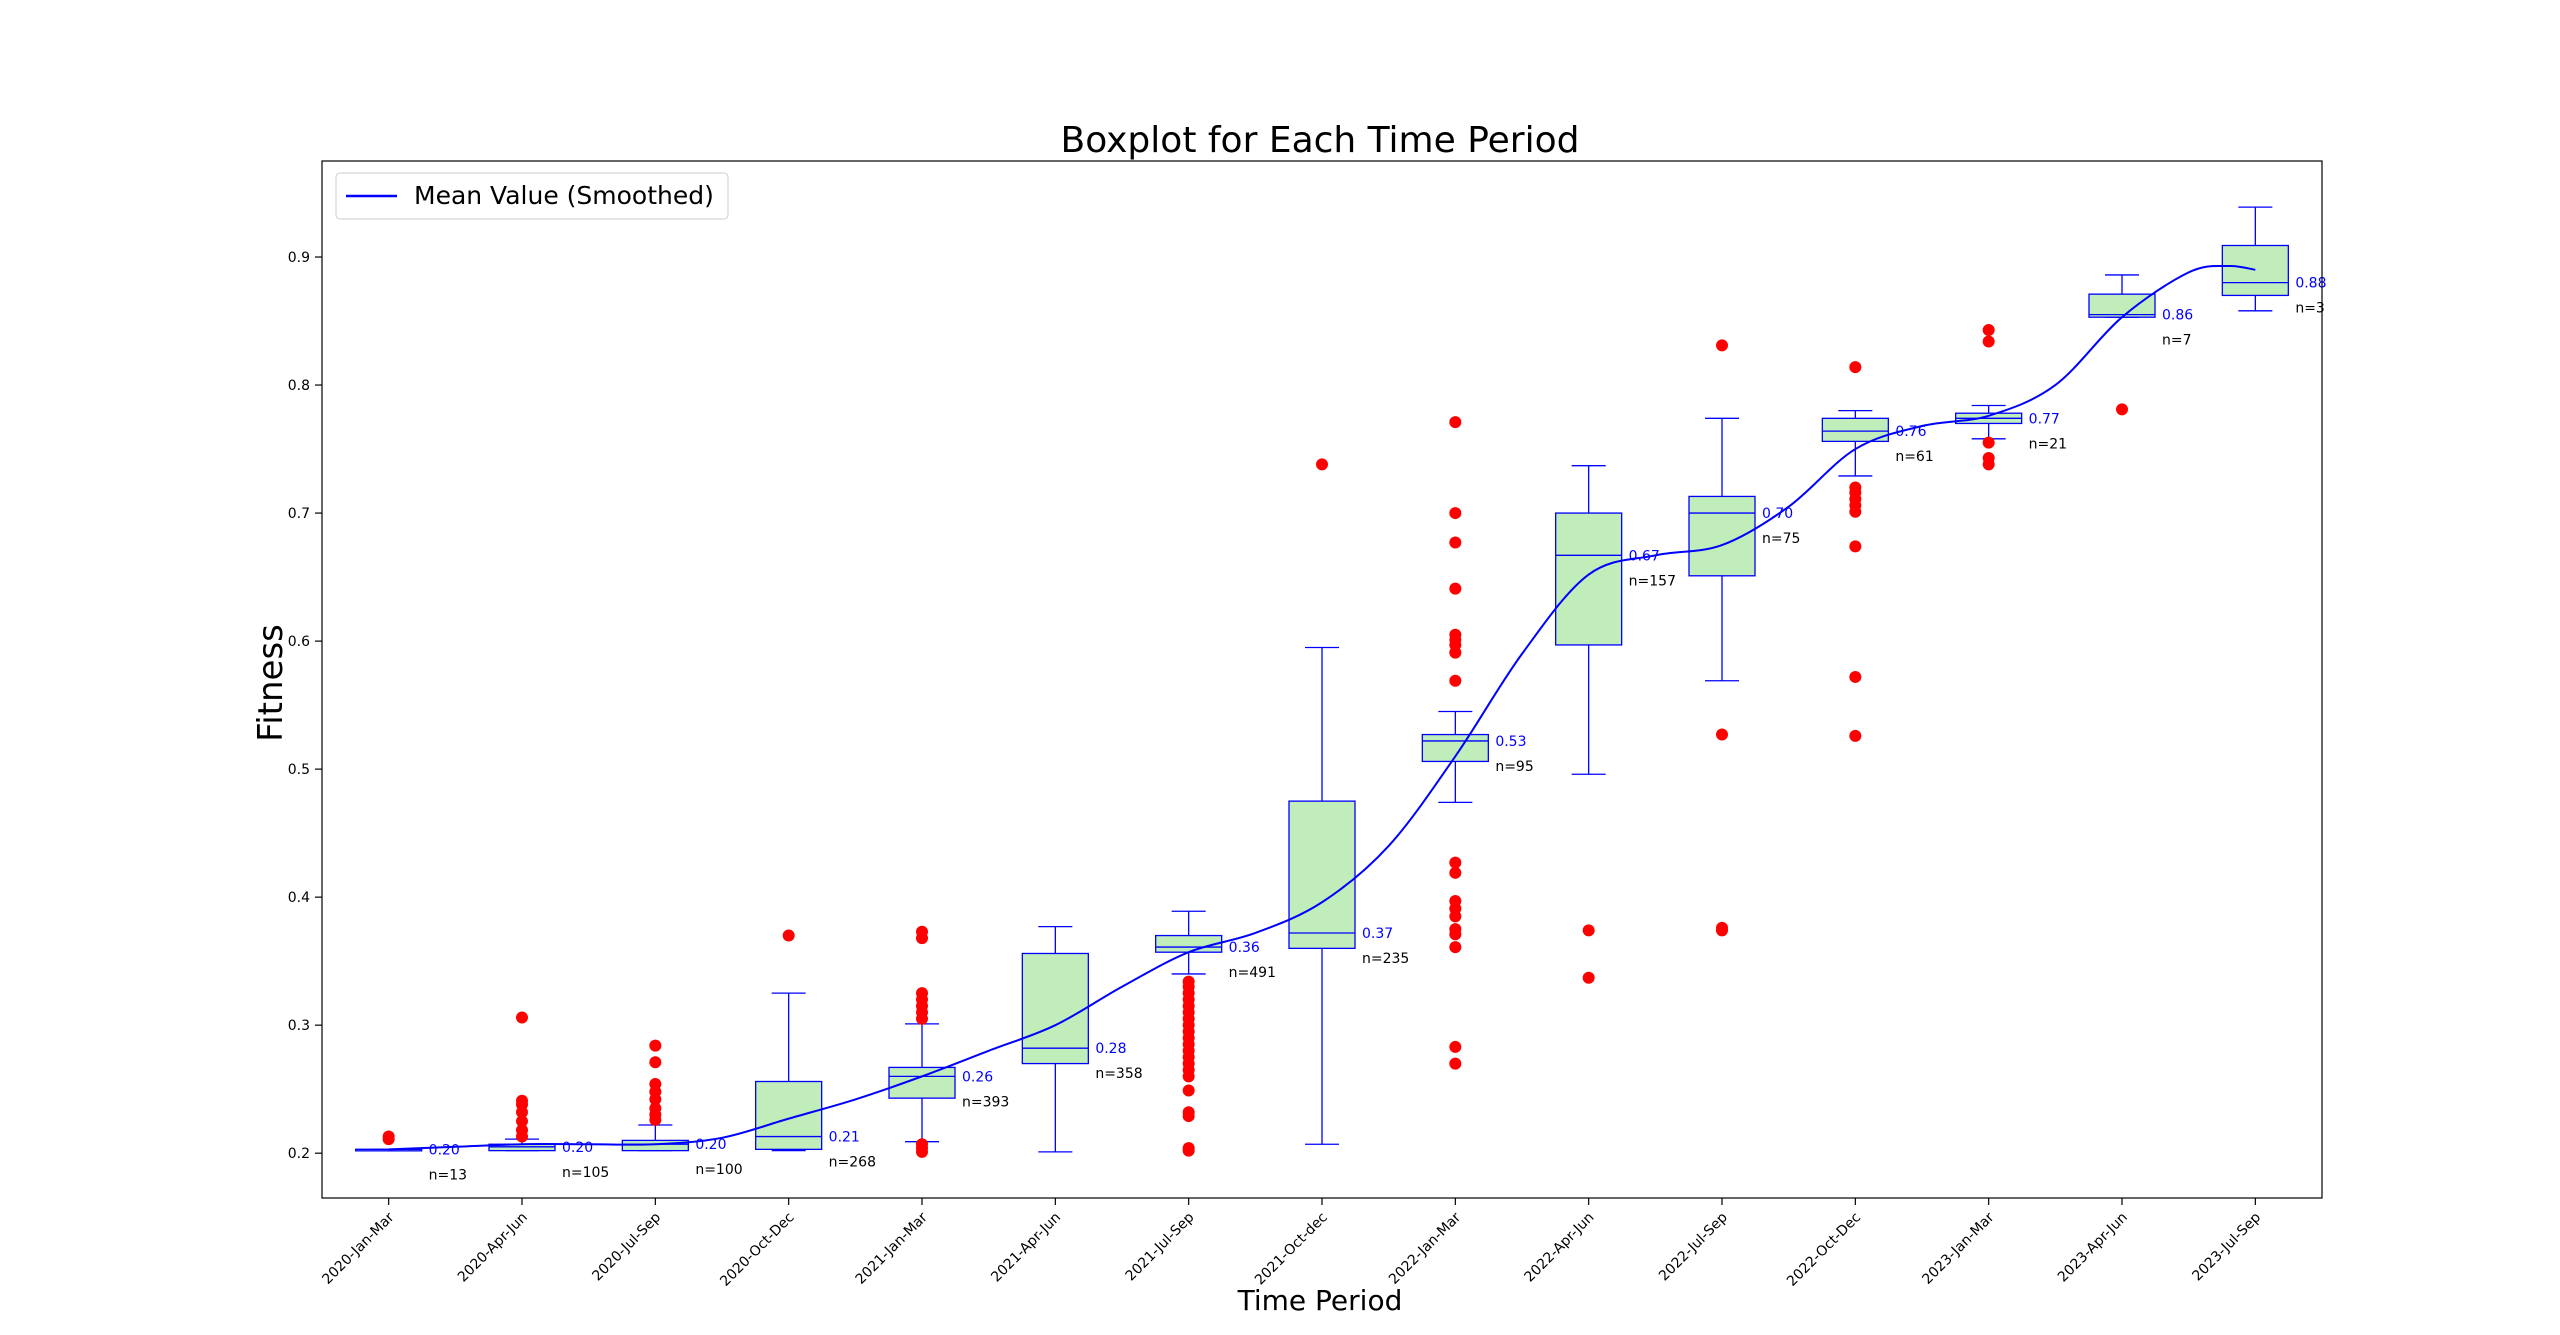  Describe the element at coordinates (852, 1163) in the screenshot. I see `sample-count-label: n=268` at that location.